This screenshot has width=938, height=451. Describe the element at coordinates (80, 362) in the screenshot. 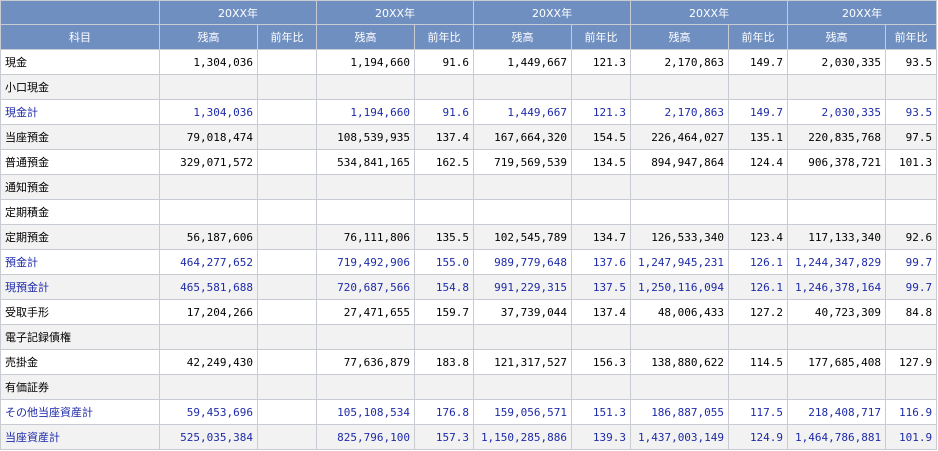

I see `account-label: 売掛金` at that location.